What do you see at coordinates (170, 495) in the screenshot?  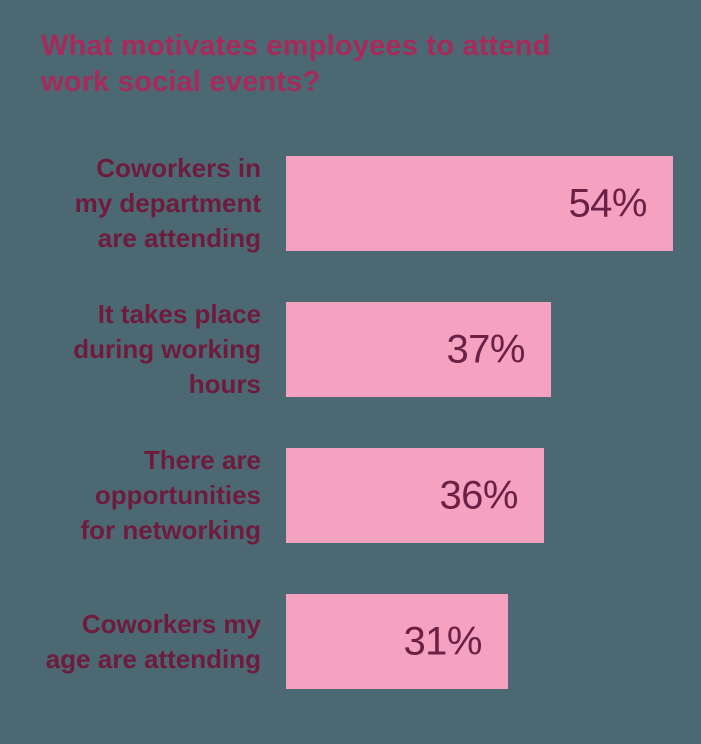 I see `category-label-networking: There are opportunities for networking` at bounding box center [170, 495].